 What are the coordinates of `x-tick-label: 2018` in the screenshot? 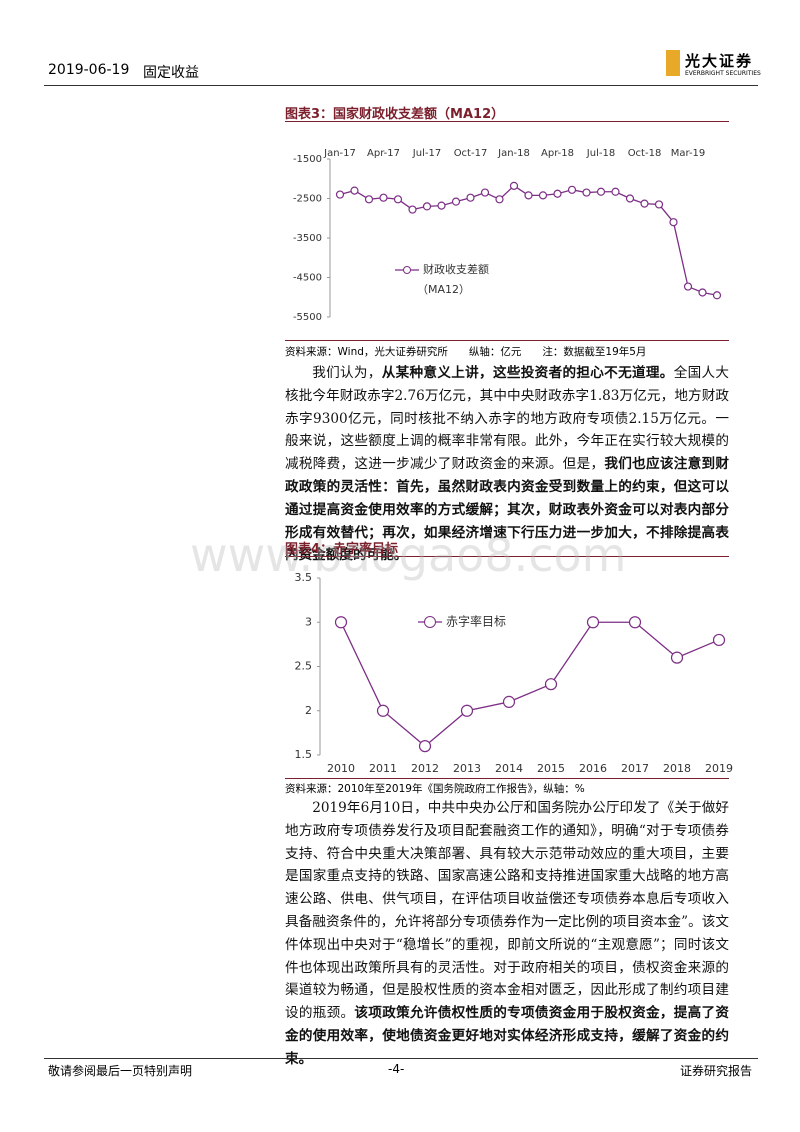 It's located at (677, 768).